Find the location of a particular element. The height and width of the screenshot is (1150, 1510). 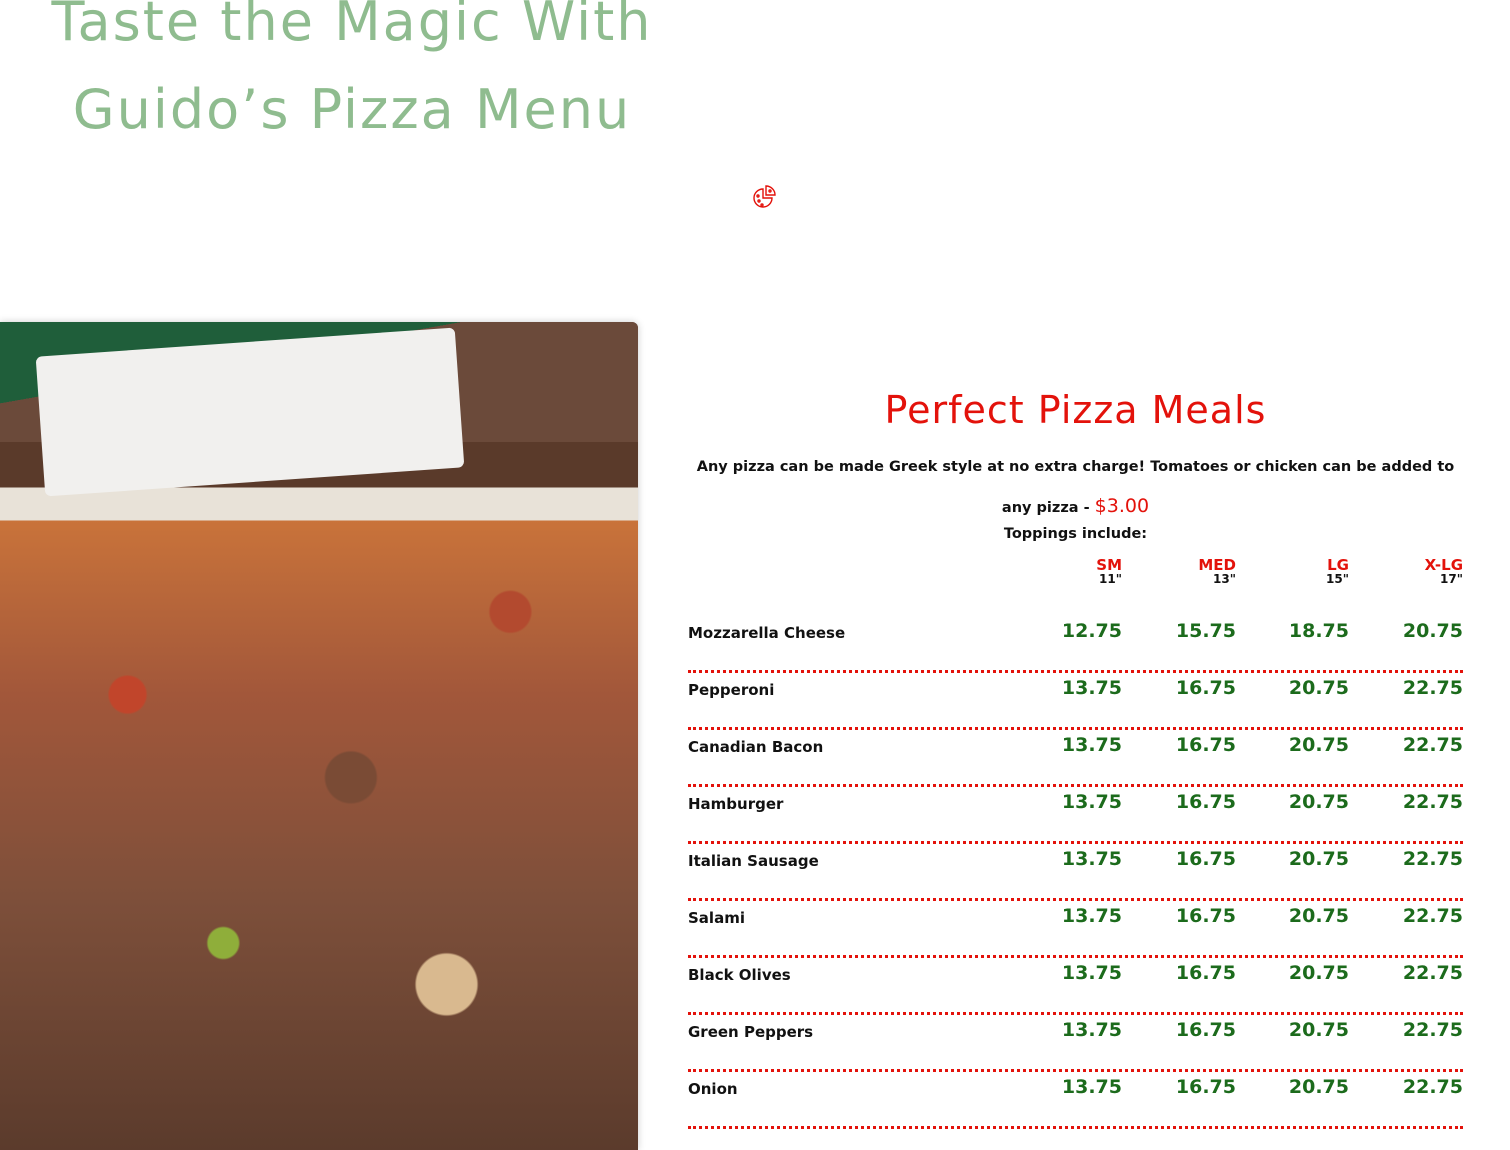

item-name: Canadian Bacon is located at coordinates (756, 747).